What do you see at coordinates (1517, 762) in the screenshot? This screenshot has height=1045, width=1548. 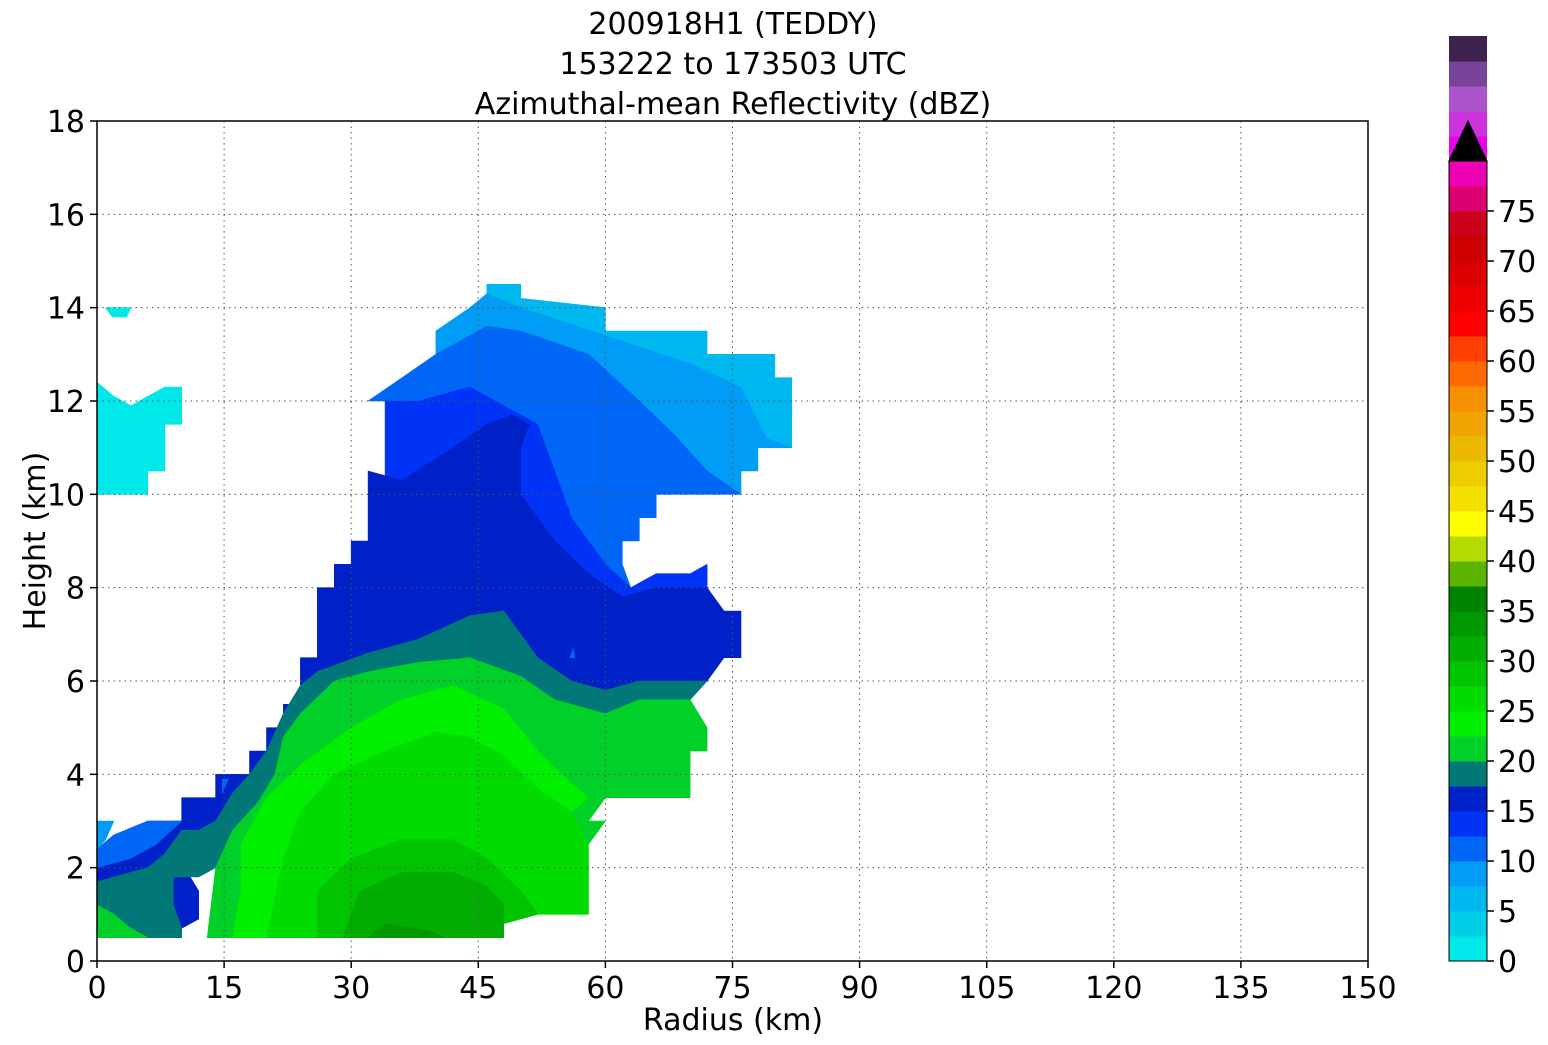 I see `colorbar-tick-label-4: 20` at bounding box center [1517, 762].